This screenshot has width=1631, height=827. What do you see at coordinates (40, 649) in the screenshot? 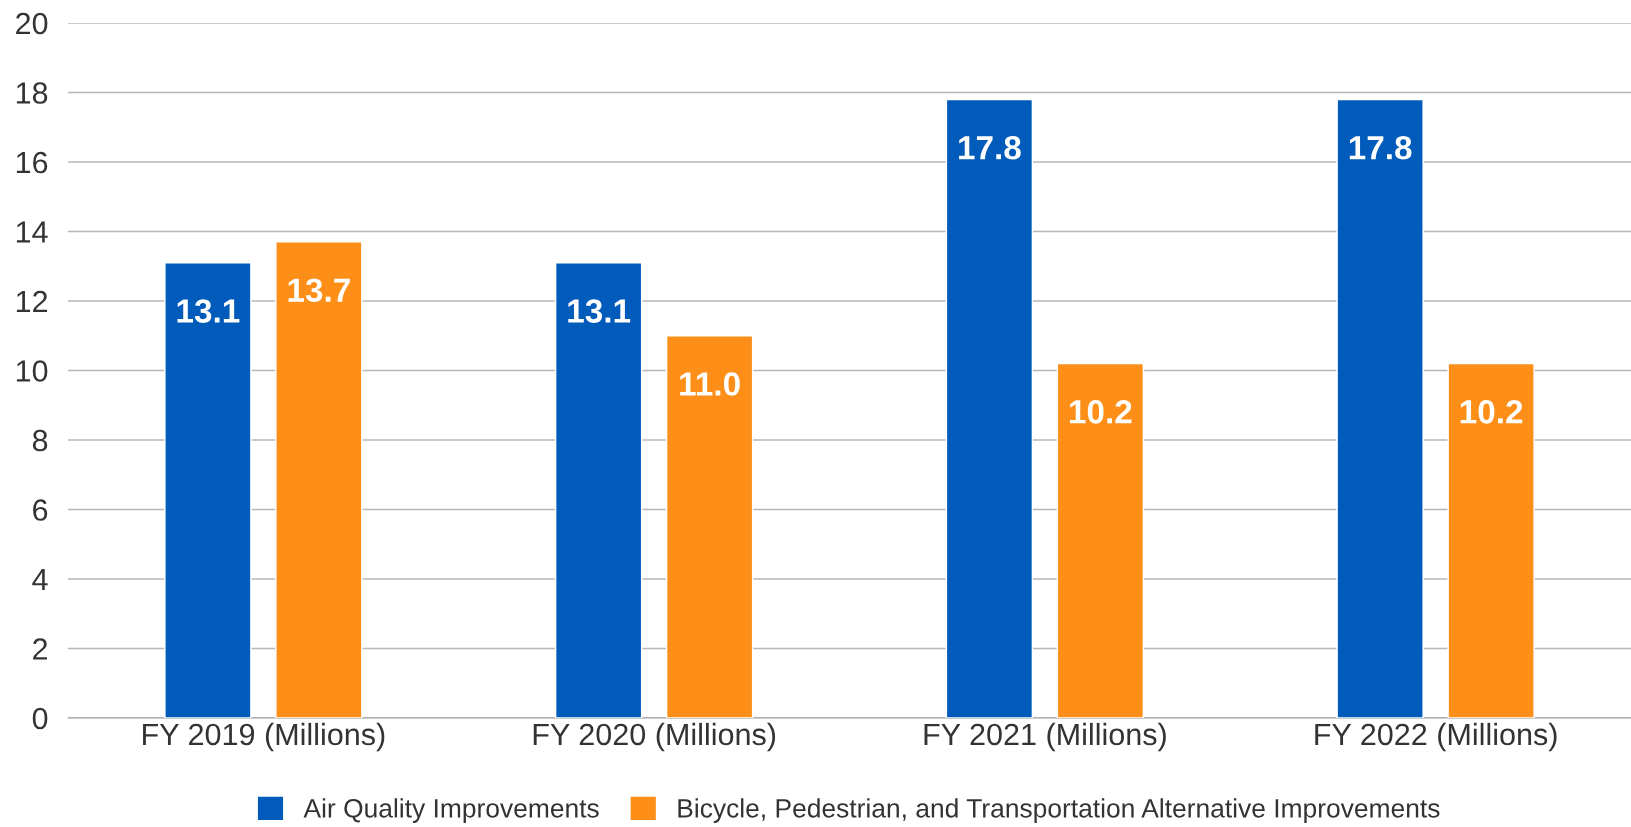
I see `y-tick-label: 2` at bounding box center [40, 649].